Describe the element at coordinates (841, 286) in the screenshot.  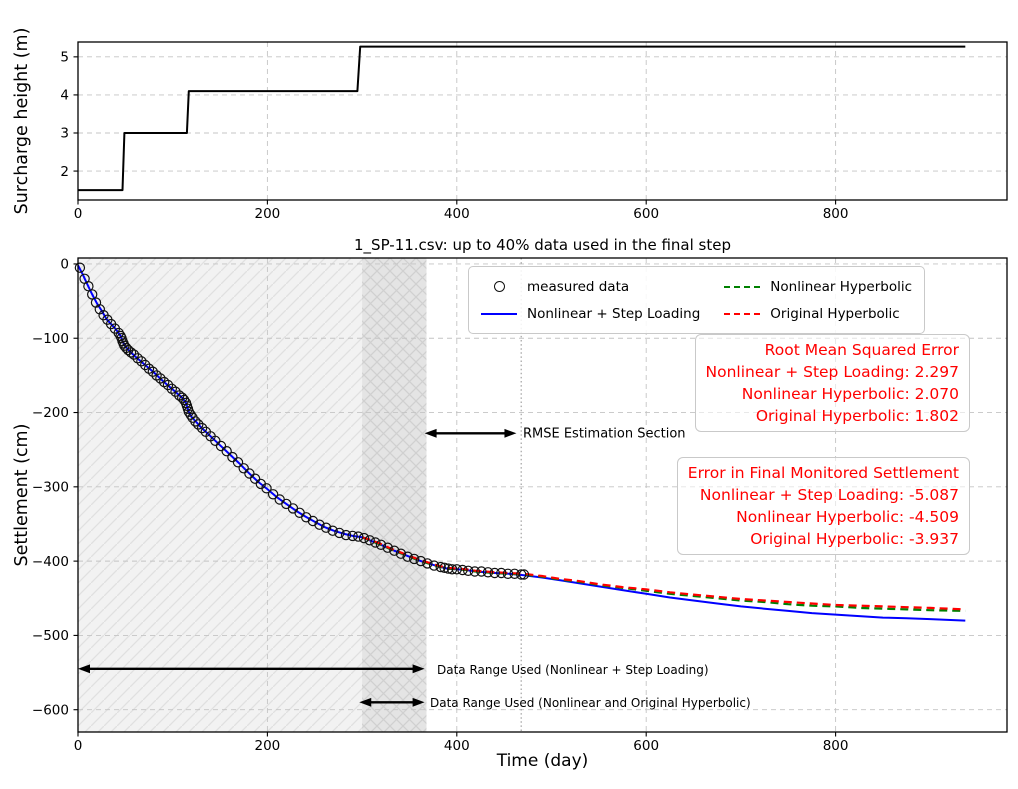
I see `legend-label: Nonlinear Hyperbolic` at that location.